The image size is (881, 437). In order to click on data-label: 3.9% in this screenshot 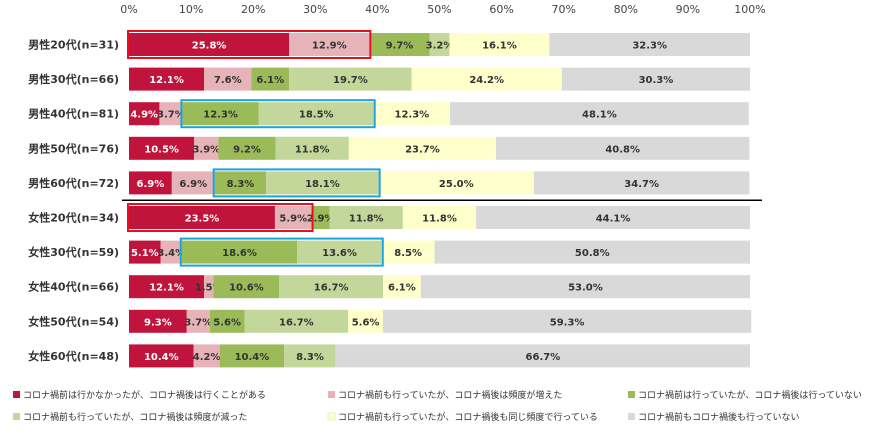, I will do `click(206, 149)`.